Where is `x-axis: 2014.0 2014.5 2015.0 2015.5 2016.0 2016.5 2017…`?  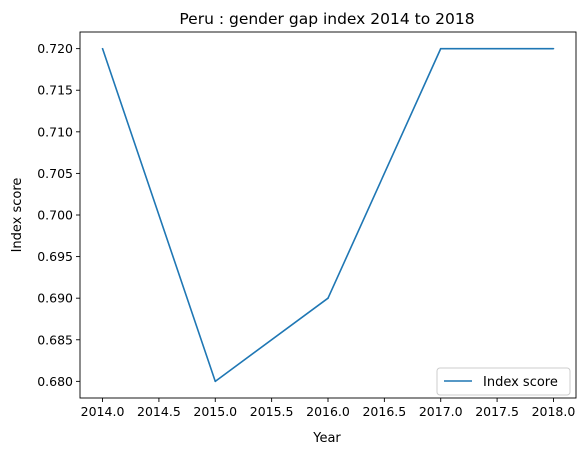 x-axis: 2014.0 2014.5 2015.0 2015.5 2016.0 2016.5 2017… is located at coordinates (328, 408).